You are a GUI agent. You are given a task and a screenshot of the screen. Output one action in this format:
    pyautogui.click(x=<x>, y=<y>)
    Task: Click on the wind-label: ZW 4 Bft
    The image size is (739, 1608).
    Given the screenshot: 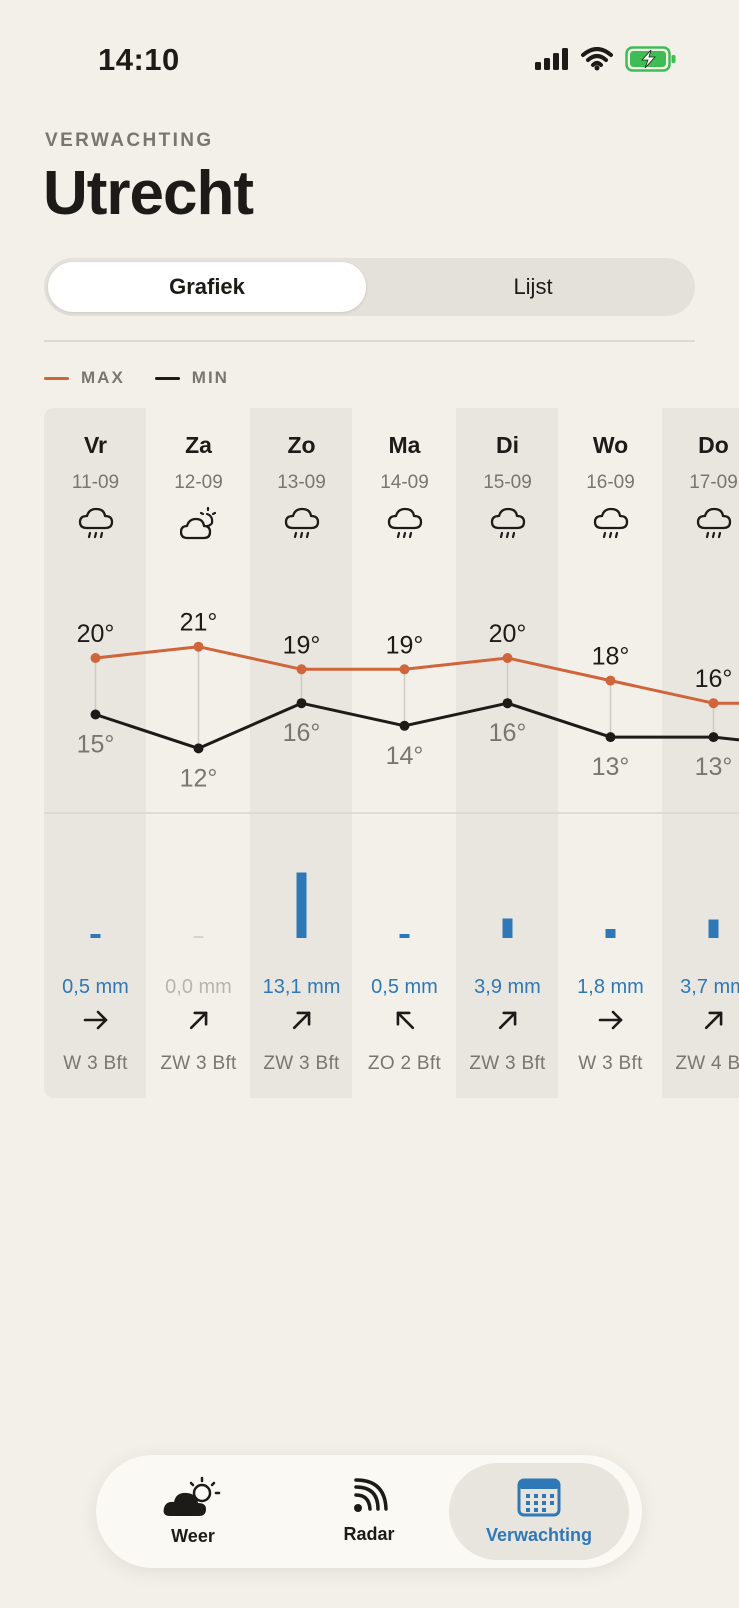 What is the action you would take?
    pyautogui.click(x=707, y=1063)
    